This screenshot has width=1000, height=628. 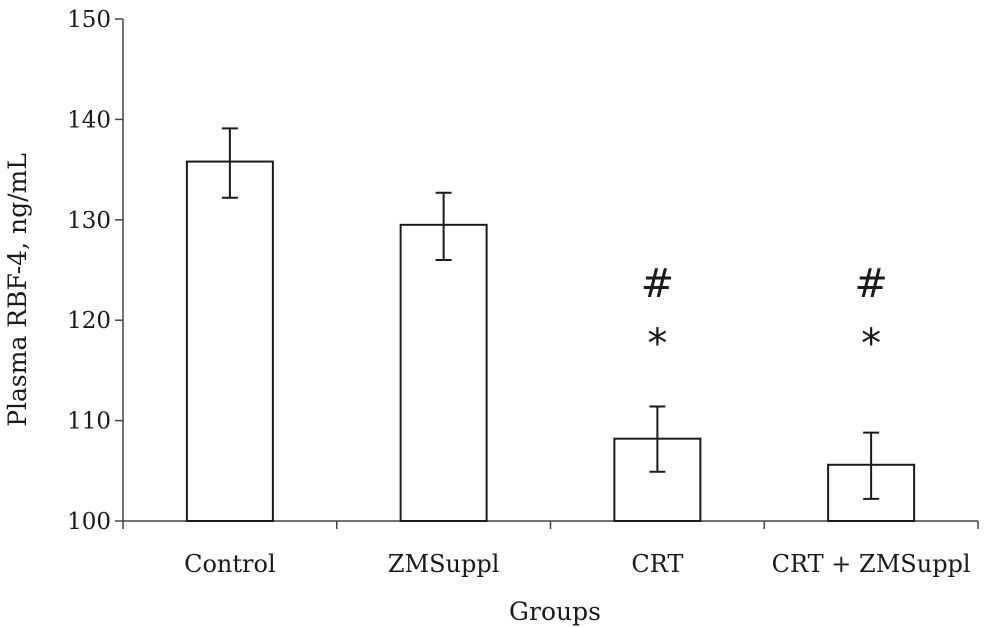 I want to click on x-axis: Control ZMSuppl CRT CRT + ZMSuppl, so click(x=550, y=549).